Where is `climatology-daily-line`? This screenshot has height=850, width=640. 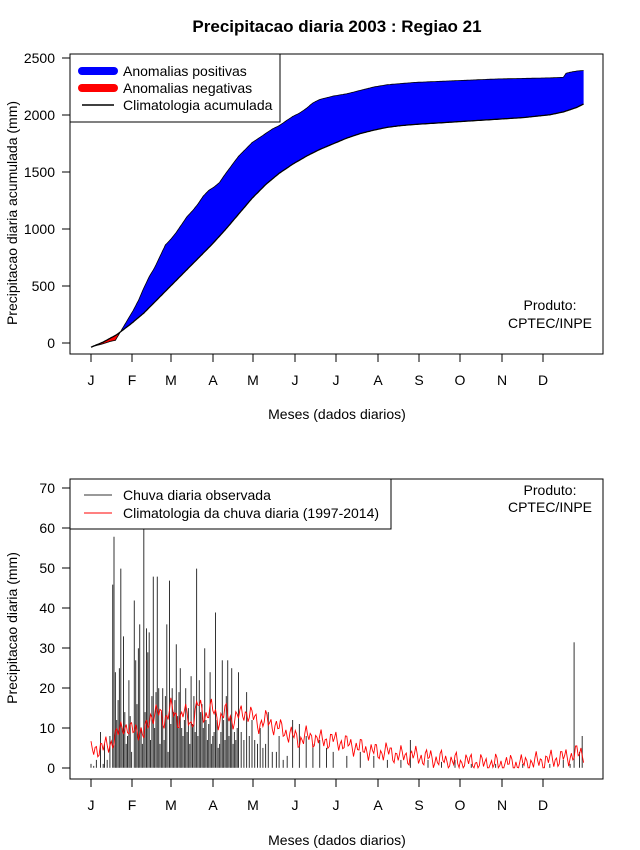
climatology-daily-line is located at coordinates (337, 733).